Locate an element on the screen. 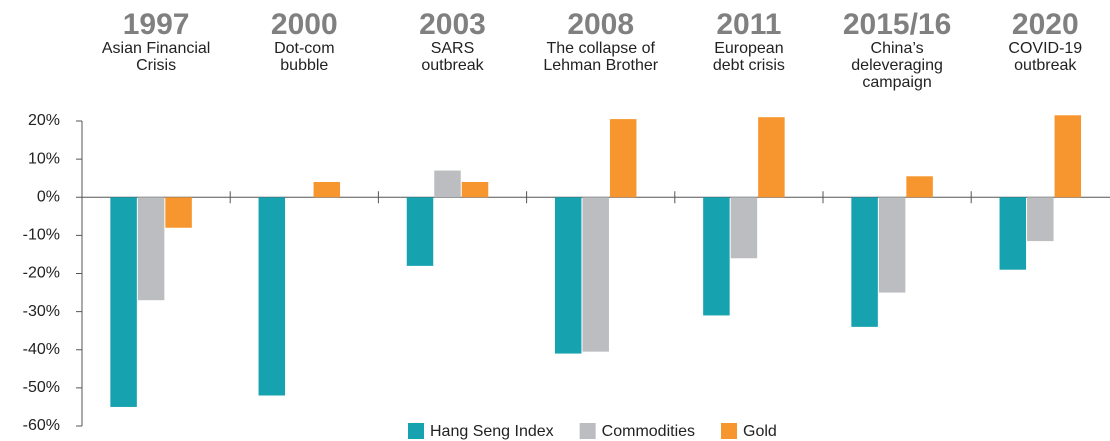  year: 2020 is located at coordinates (1045, 24).